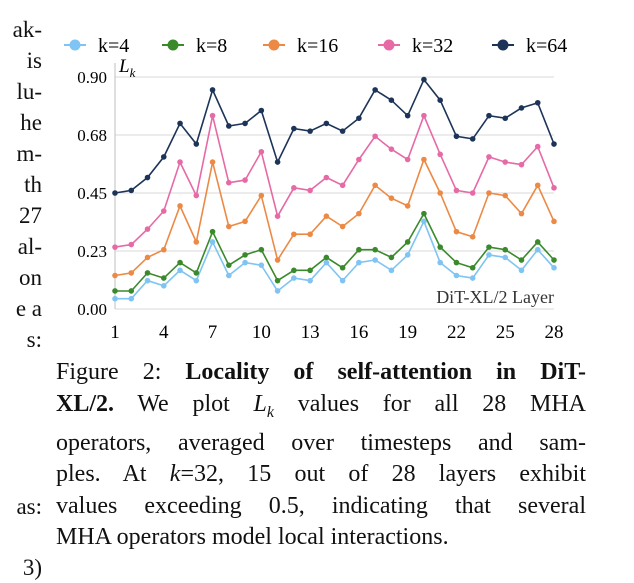  What do you see at coordinates (164, 332) in the screenshot?
I see `x-tick-label: 4` at bounding box center [164, 332].